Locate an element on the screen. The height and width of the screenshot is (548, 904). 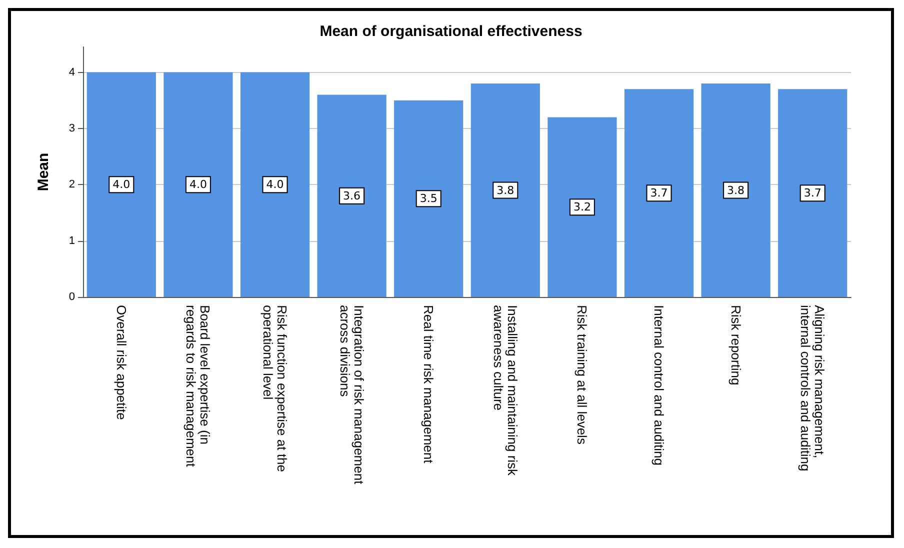
x-tick-label: Risk training at all levels is located at coordinates (582, 375).